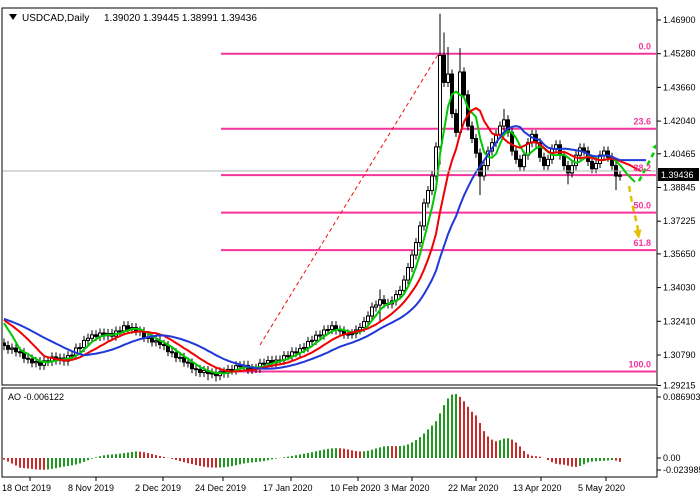  Describe the element at coordinates (679, 54) in the screenshot. I see `price-axis-label: 1.45280` at that location.